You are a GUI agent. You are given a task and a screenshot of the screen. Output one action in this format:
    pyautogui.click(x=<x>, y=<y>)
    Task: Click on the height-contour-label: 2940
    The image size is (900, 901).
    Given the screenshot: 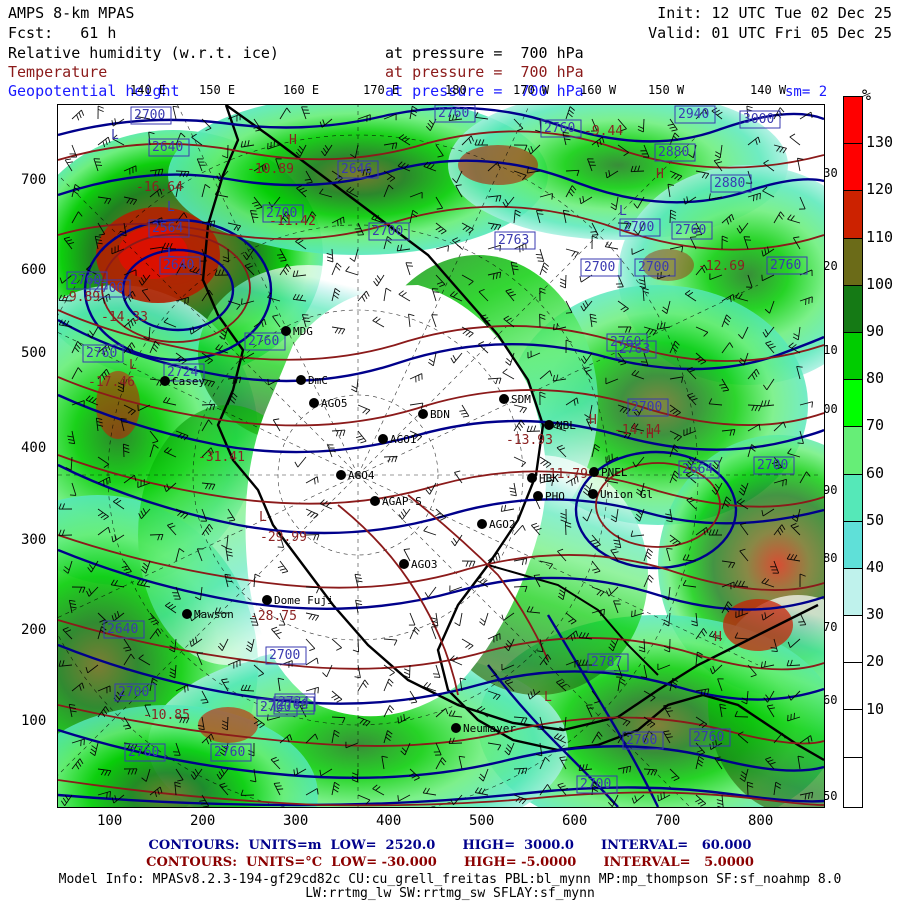 What is the action you would take?
    pyautogui.click(x=695, y=114)
    